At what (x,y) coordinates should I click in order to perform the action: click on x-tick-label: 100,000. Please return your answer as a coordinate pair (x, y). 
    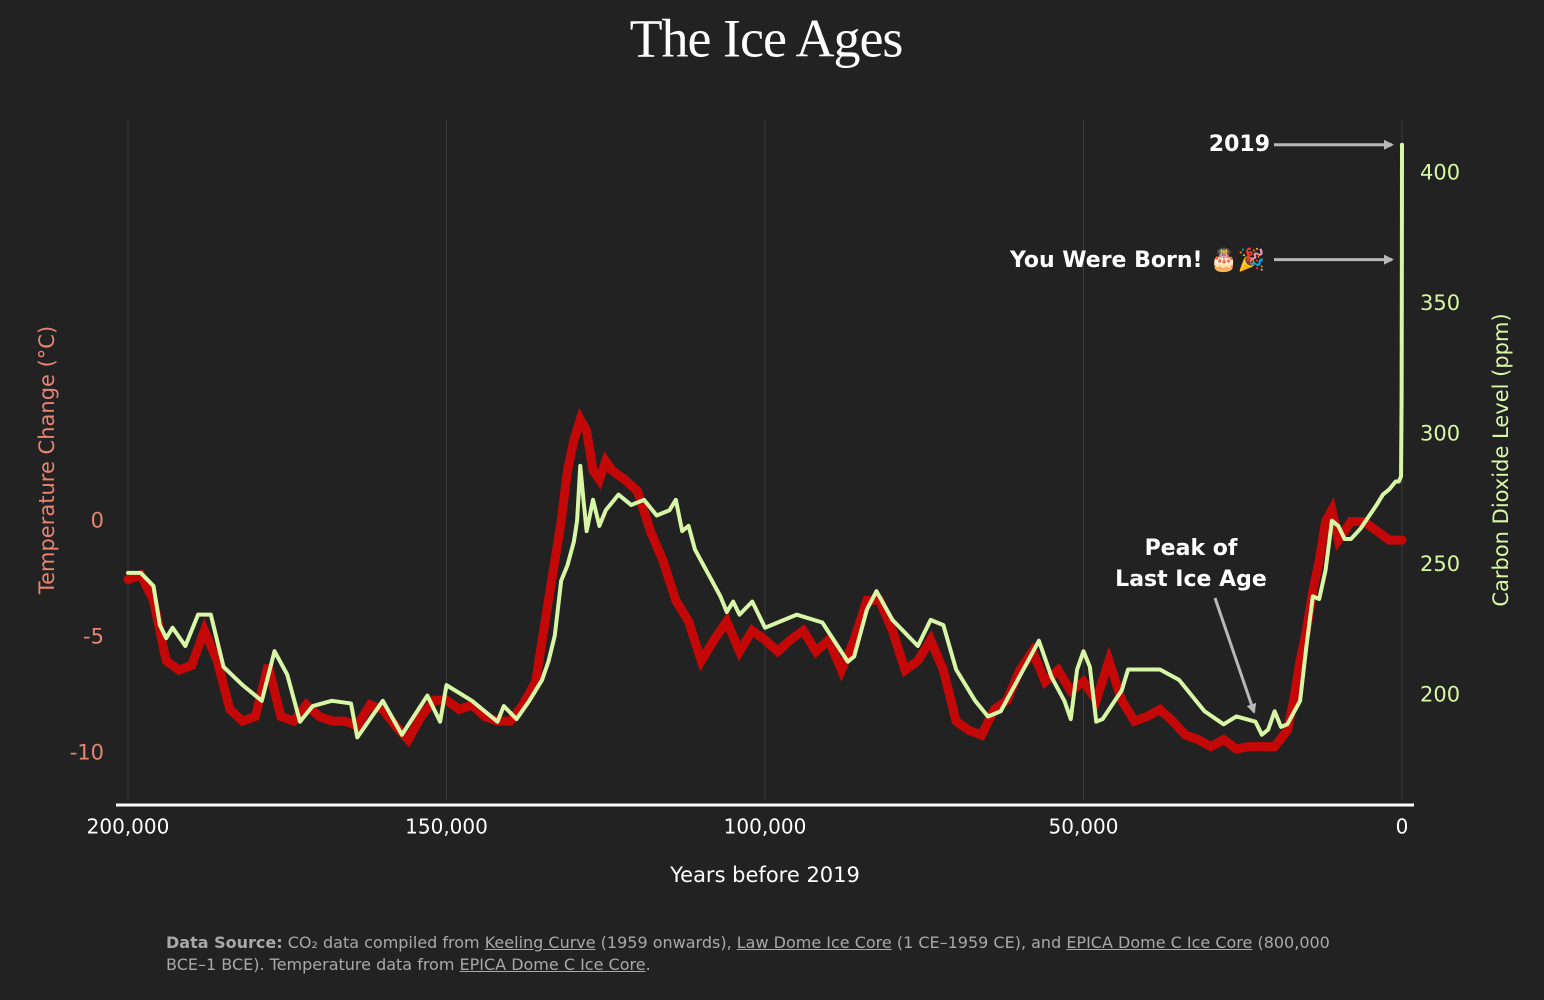
    Looking at the image, I should click on (765, 827).